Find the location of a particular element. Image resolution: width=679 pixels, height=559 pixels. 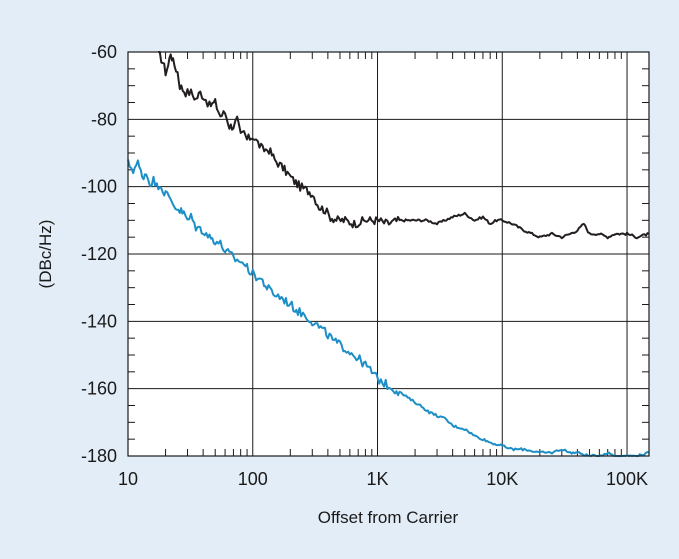

y-tick-label: -180 is located at coordinates (99, 456).